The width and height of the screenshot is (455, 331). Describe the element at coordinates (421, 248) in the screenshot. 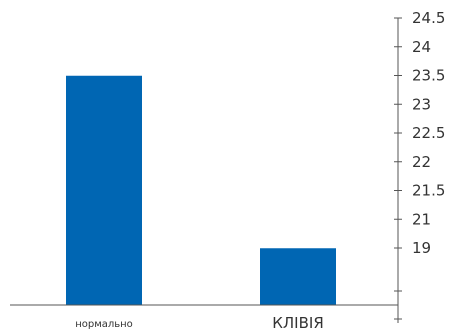

I see `y-tick-label: 19` at that location.